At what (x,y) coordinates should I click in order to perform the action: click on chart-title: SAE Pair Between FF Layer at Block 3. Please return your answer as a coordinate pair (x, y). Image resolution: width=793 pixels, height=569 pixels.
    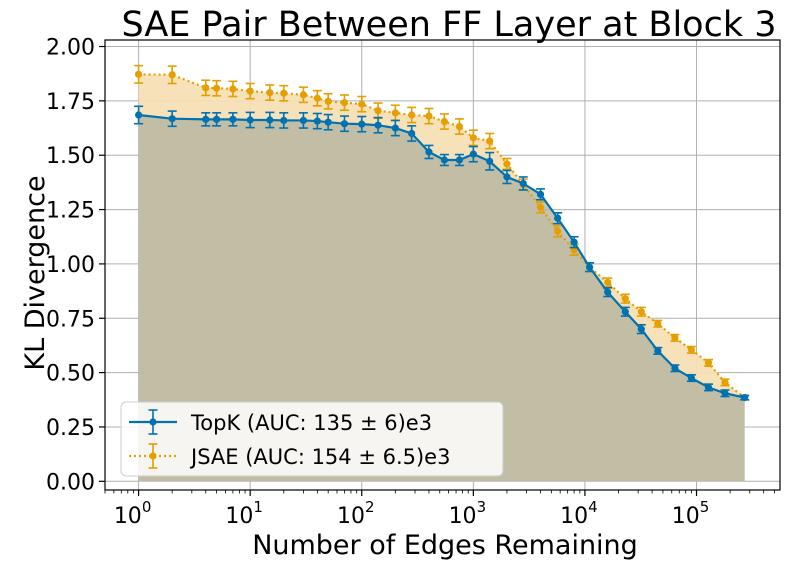
    Looking at the image, I should click on (449, 25).